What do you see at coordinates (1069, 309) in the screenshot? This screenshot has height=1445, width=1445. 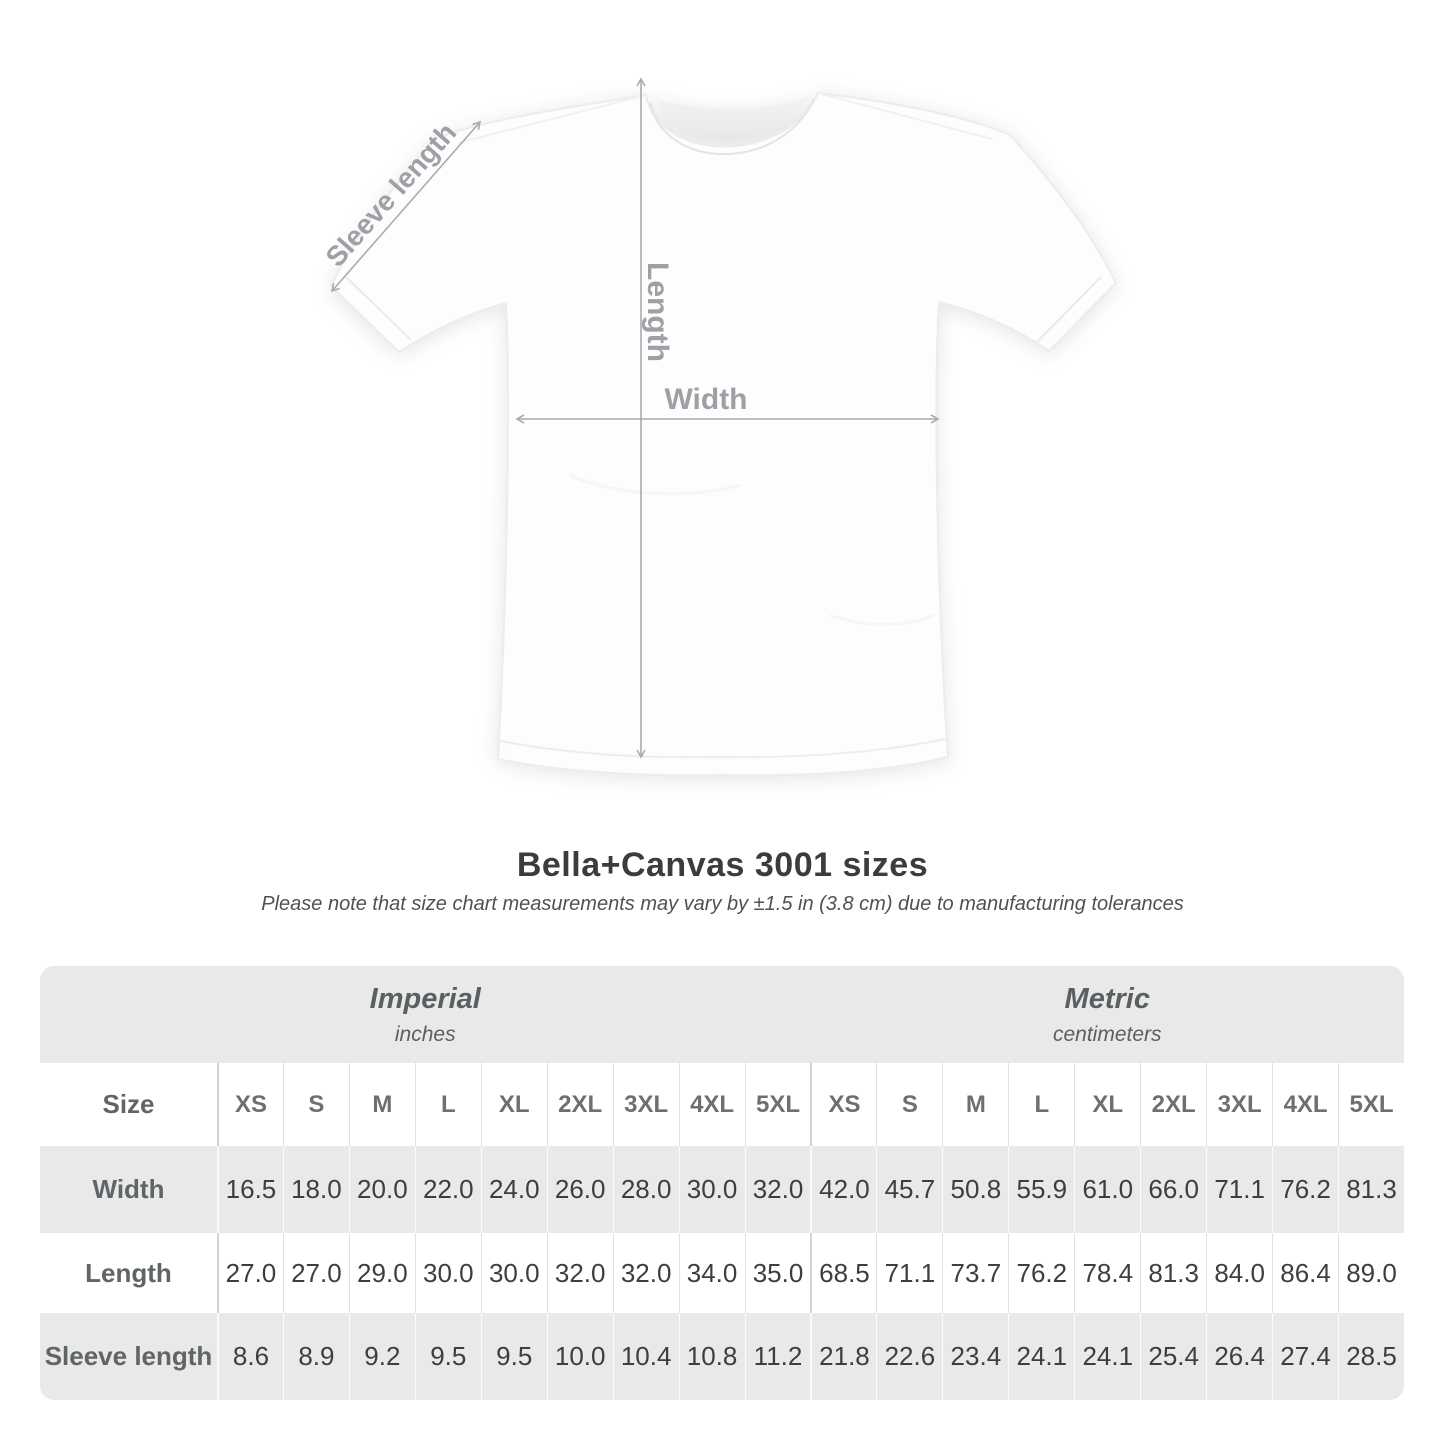 I see `sleeve-hem-right` at bounding box center [1069, 309].